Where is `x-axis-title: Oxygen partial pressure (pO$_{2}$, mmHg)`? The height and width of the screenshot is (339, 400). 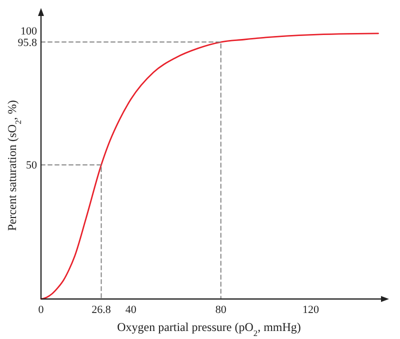 x-axis-title: Oxygen partial pressure (pO$_{2}$, mmHg) is located at coordinates (209, 329).